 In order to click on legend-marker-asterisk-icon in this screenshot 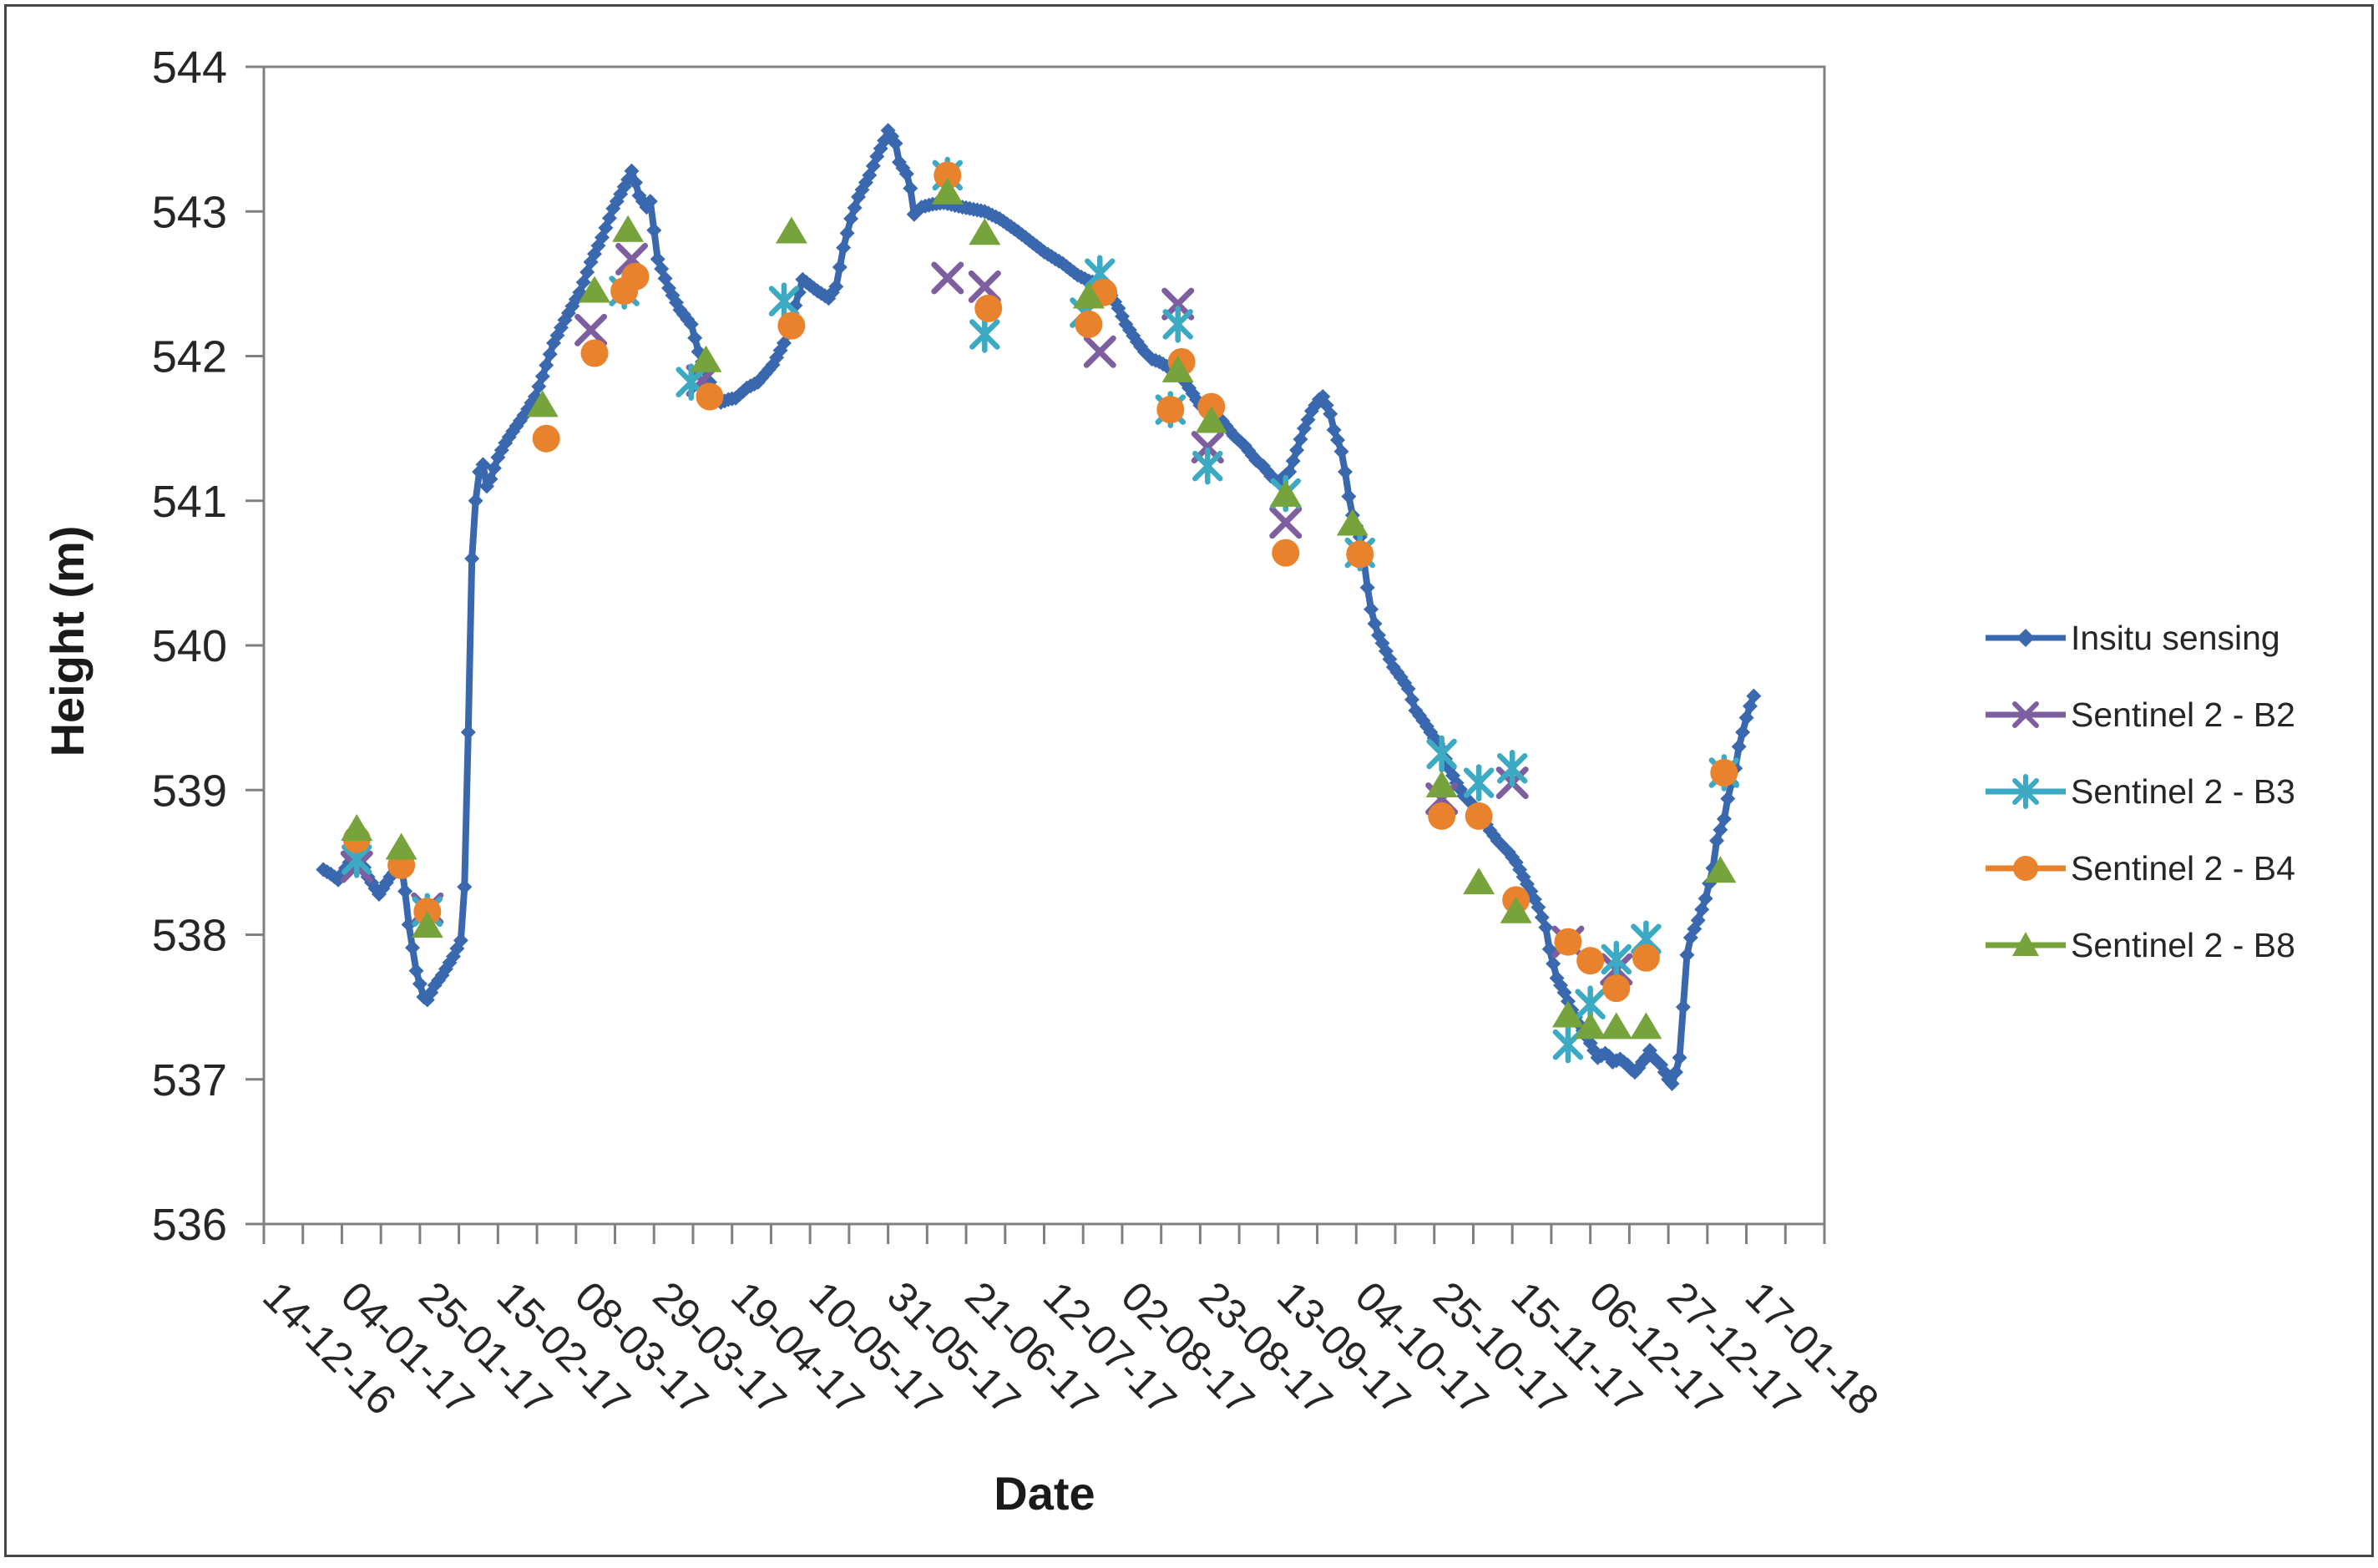, I will do `click(2026, 791)`.